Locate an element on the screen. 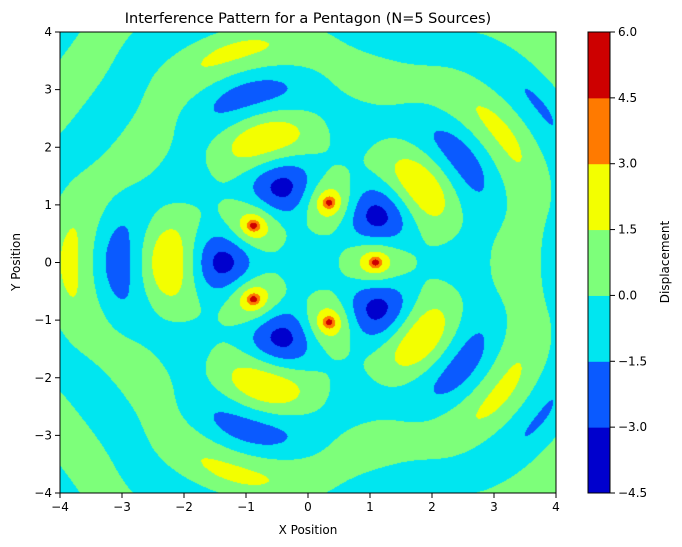 This screenshot has width=682, height=547. x-tick-label: 3 is located at coordinates (494, 507).